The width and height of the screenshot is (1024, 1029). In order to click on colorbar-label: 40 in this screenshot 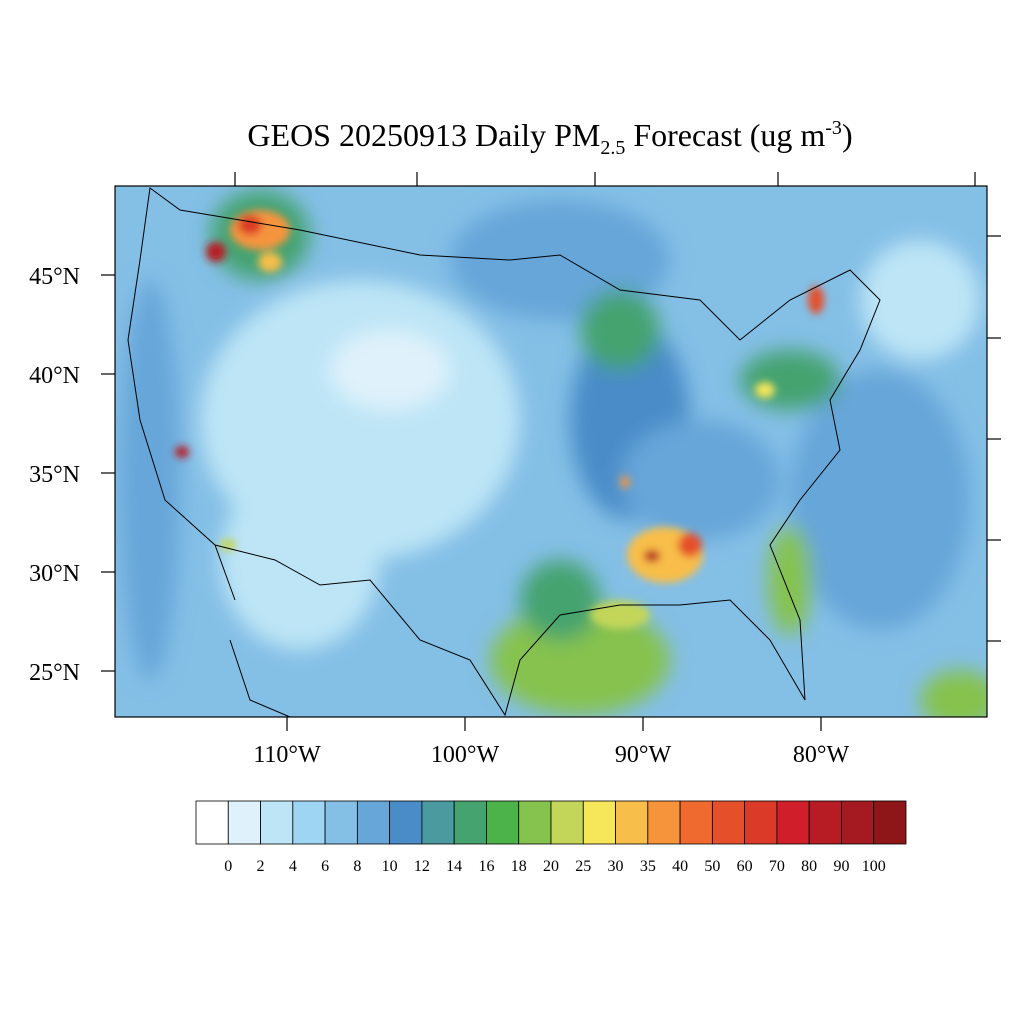, I will do `click(680, 866)`.